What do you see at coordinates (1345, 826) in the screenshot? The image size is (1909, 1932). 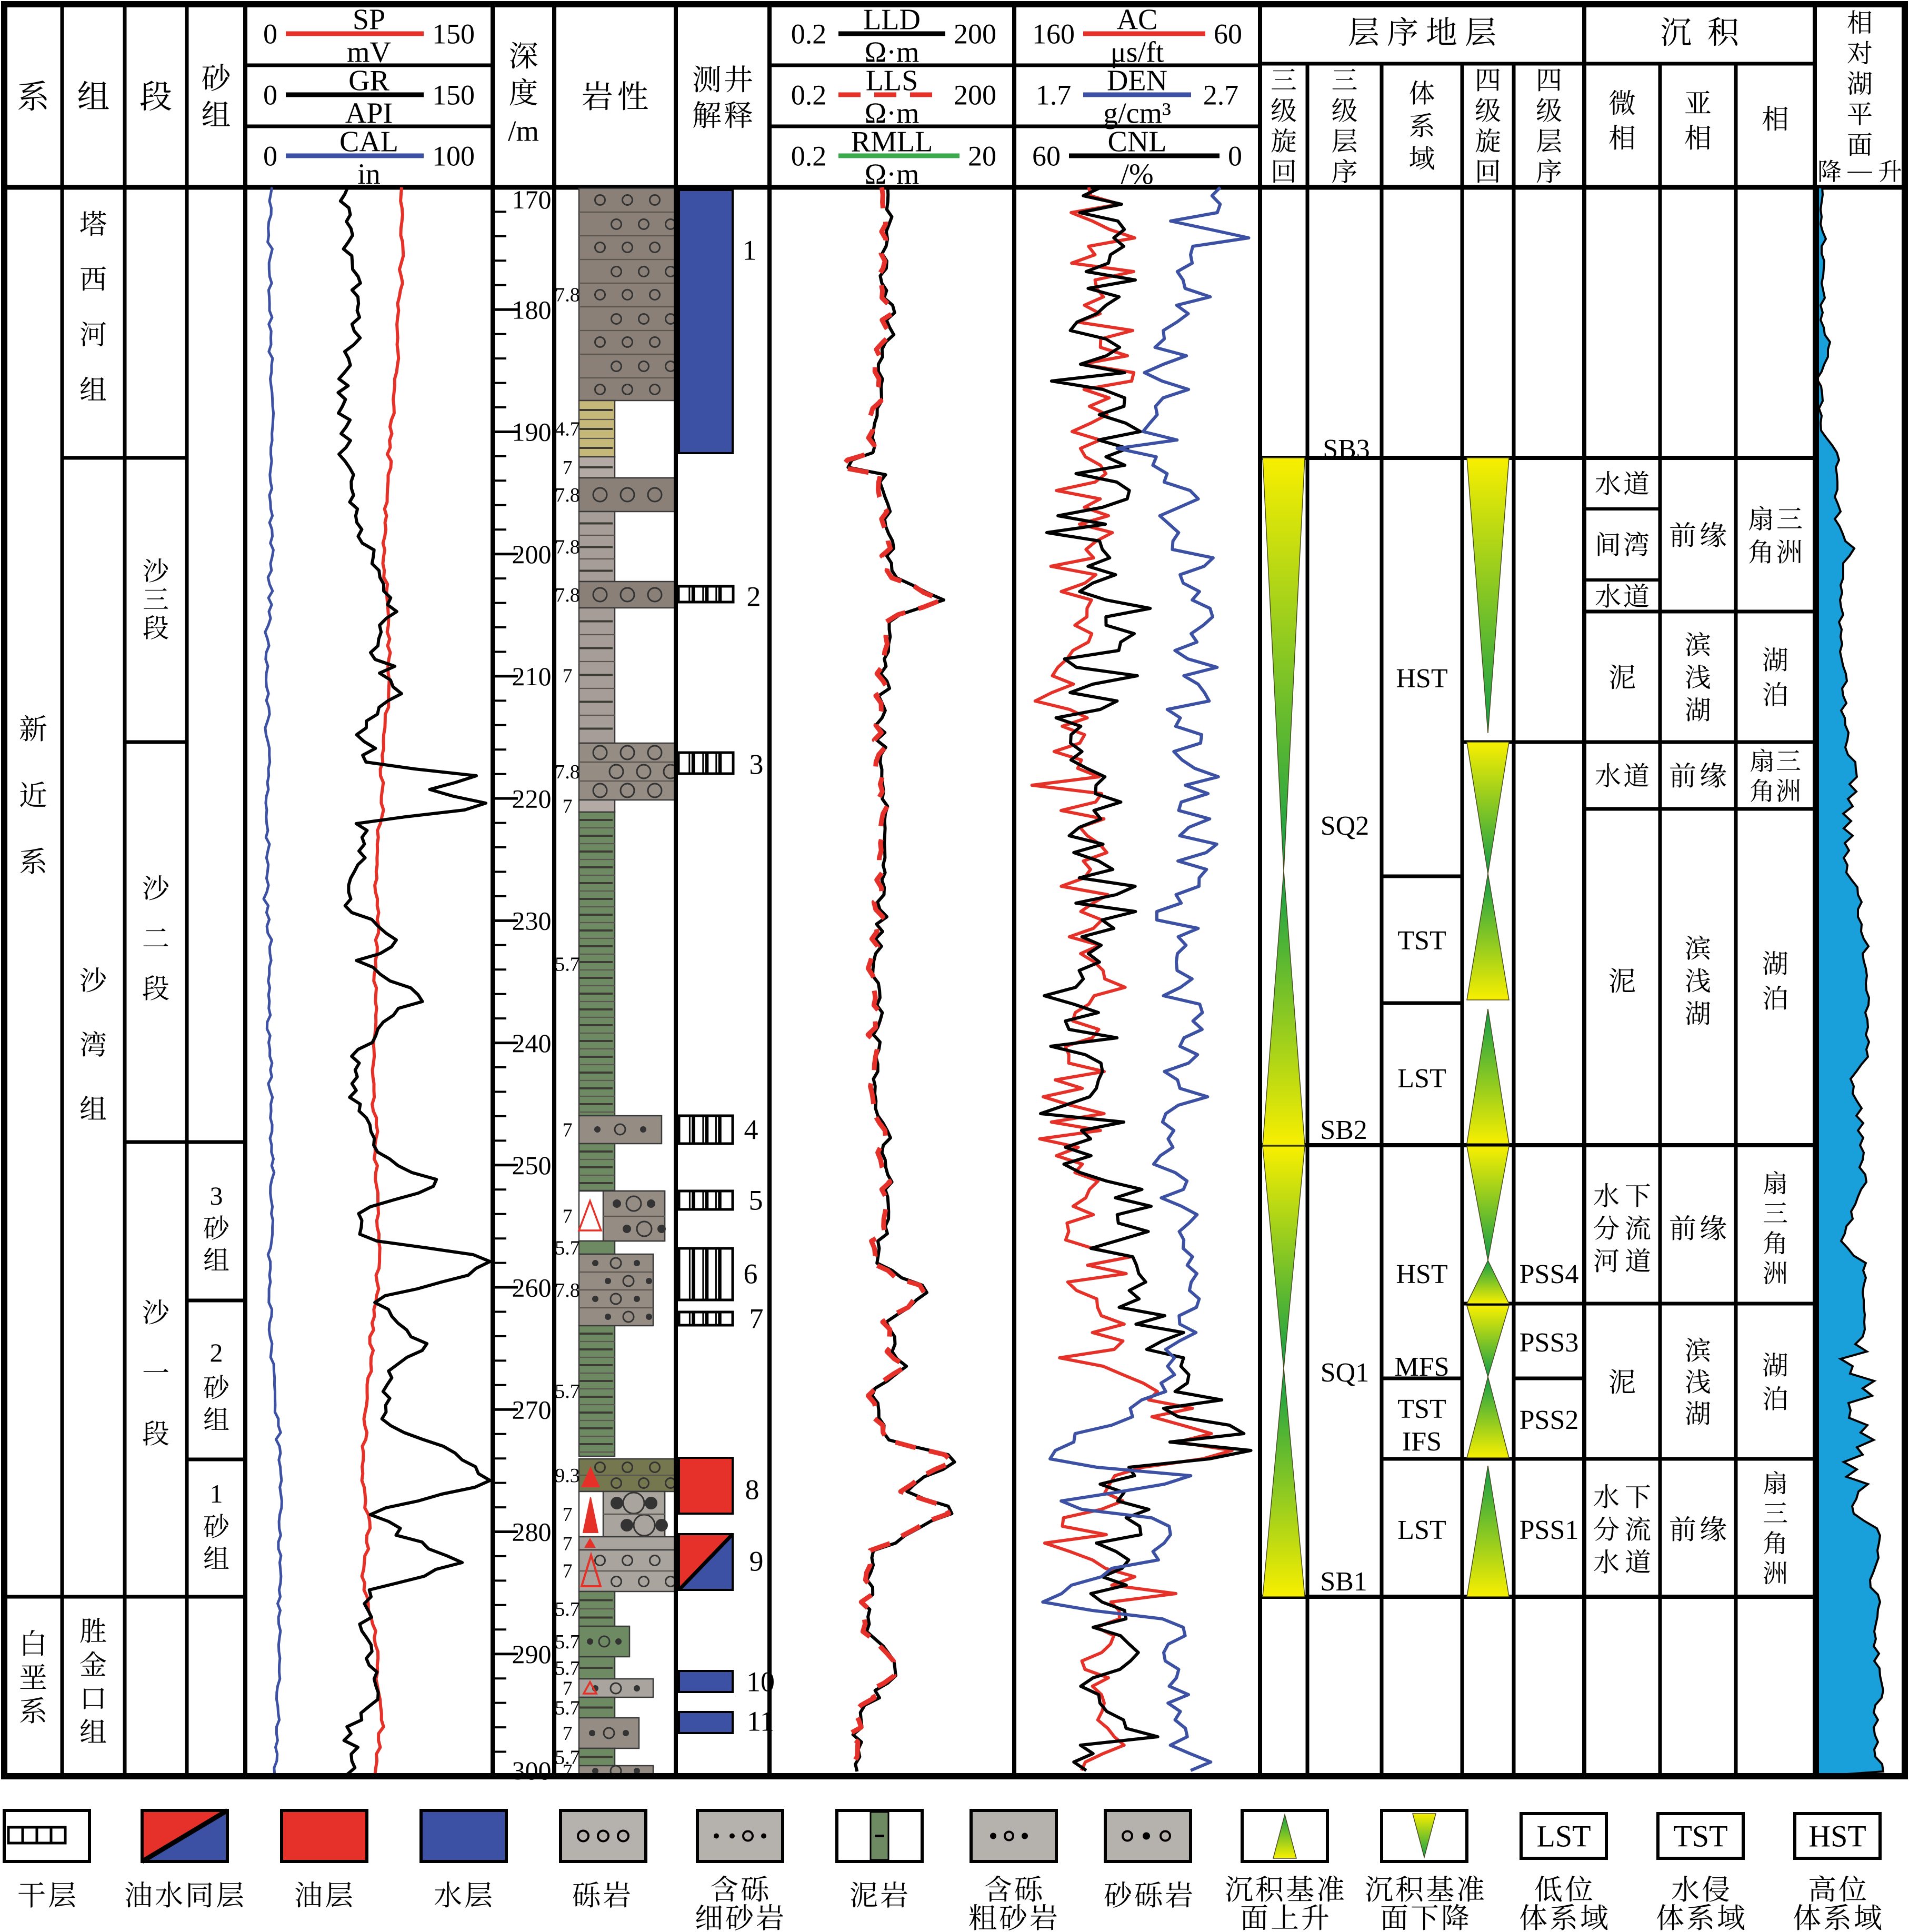 I see `svg-text: SQ2` at bounding box center [1345, 826].